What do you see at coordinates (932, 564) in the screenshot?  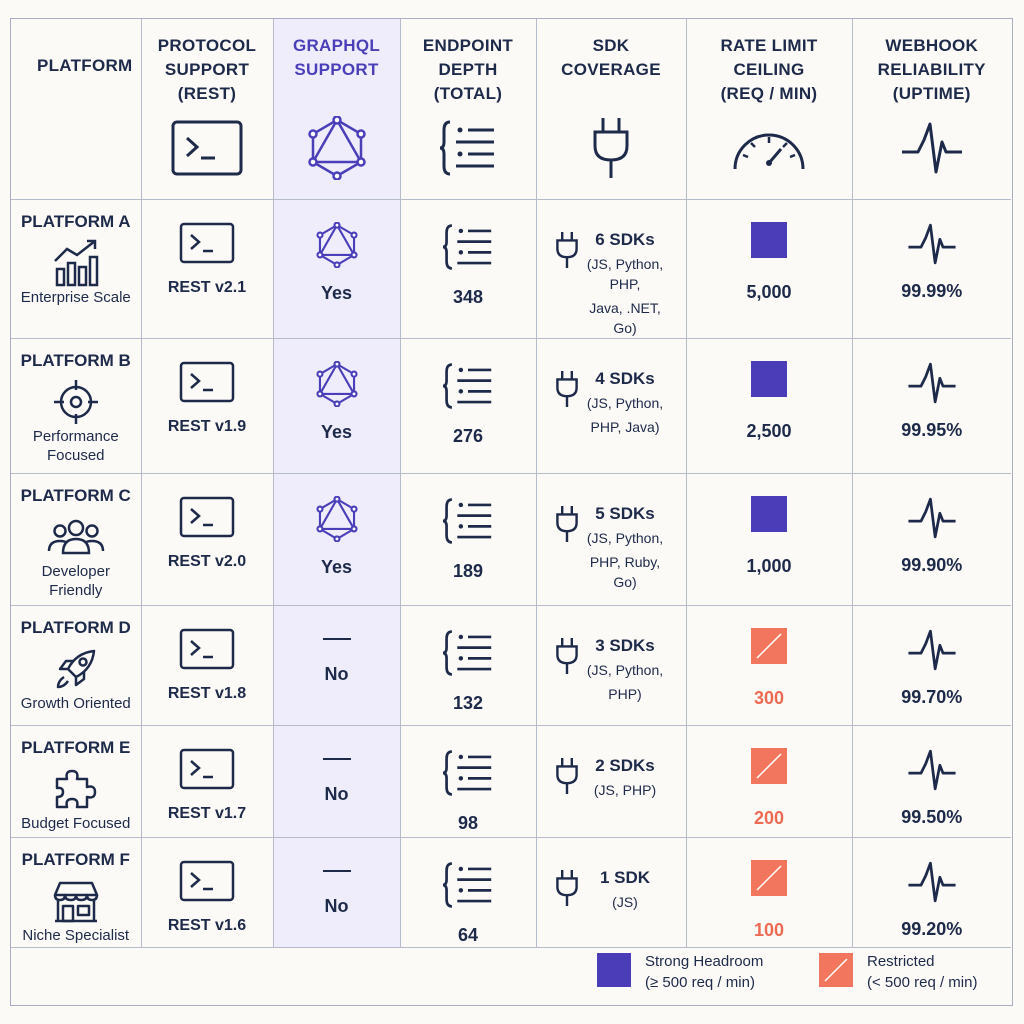 I see `uptime-value: 99.90%` at bounding box center [932, 564].